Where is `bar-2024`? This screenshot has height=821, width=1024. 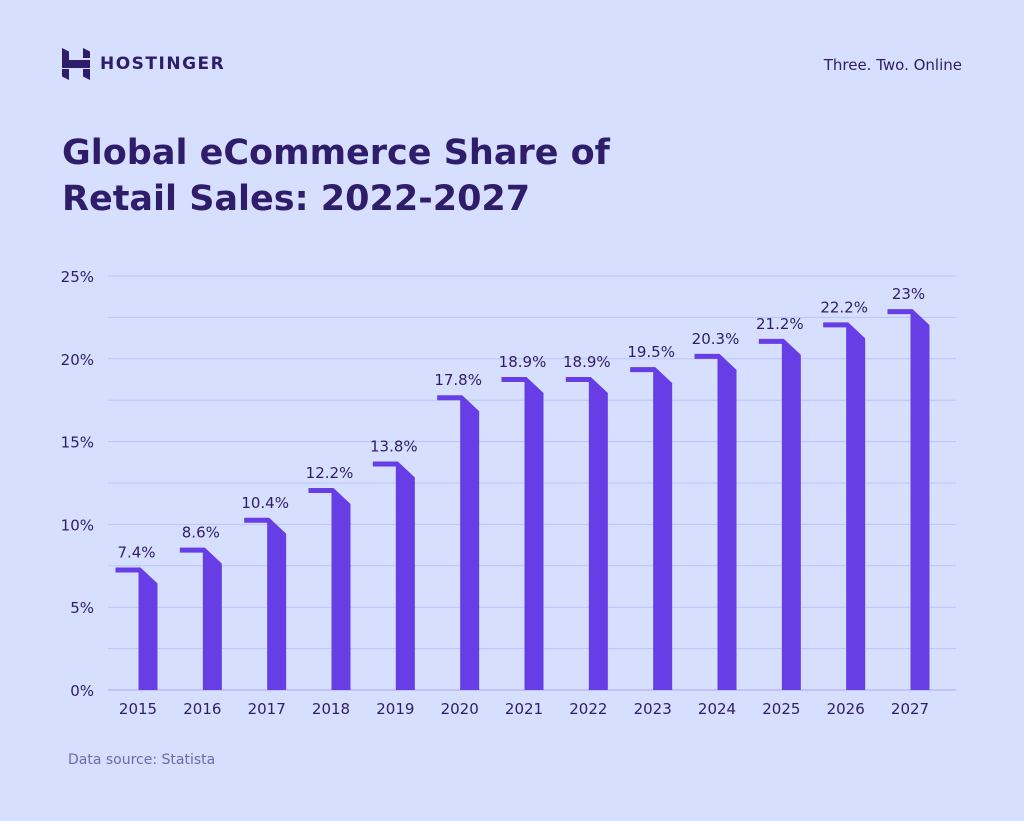 bar-2024 is located at coordinates (715, 521).